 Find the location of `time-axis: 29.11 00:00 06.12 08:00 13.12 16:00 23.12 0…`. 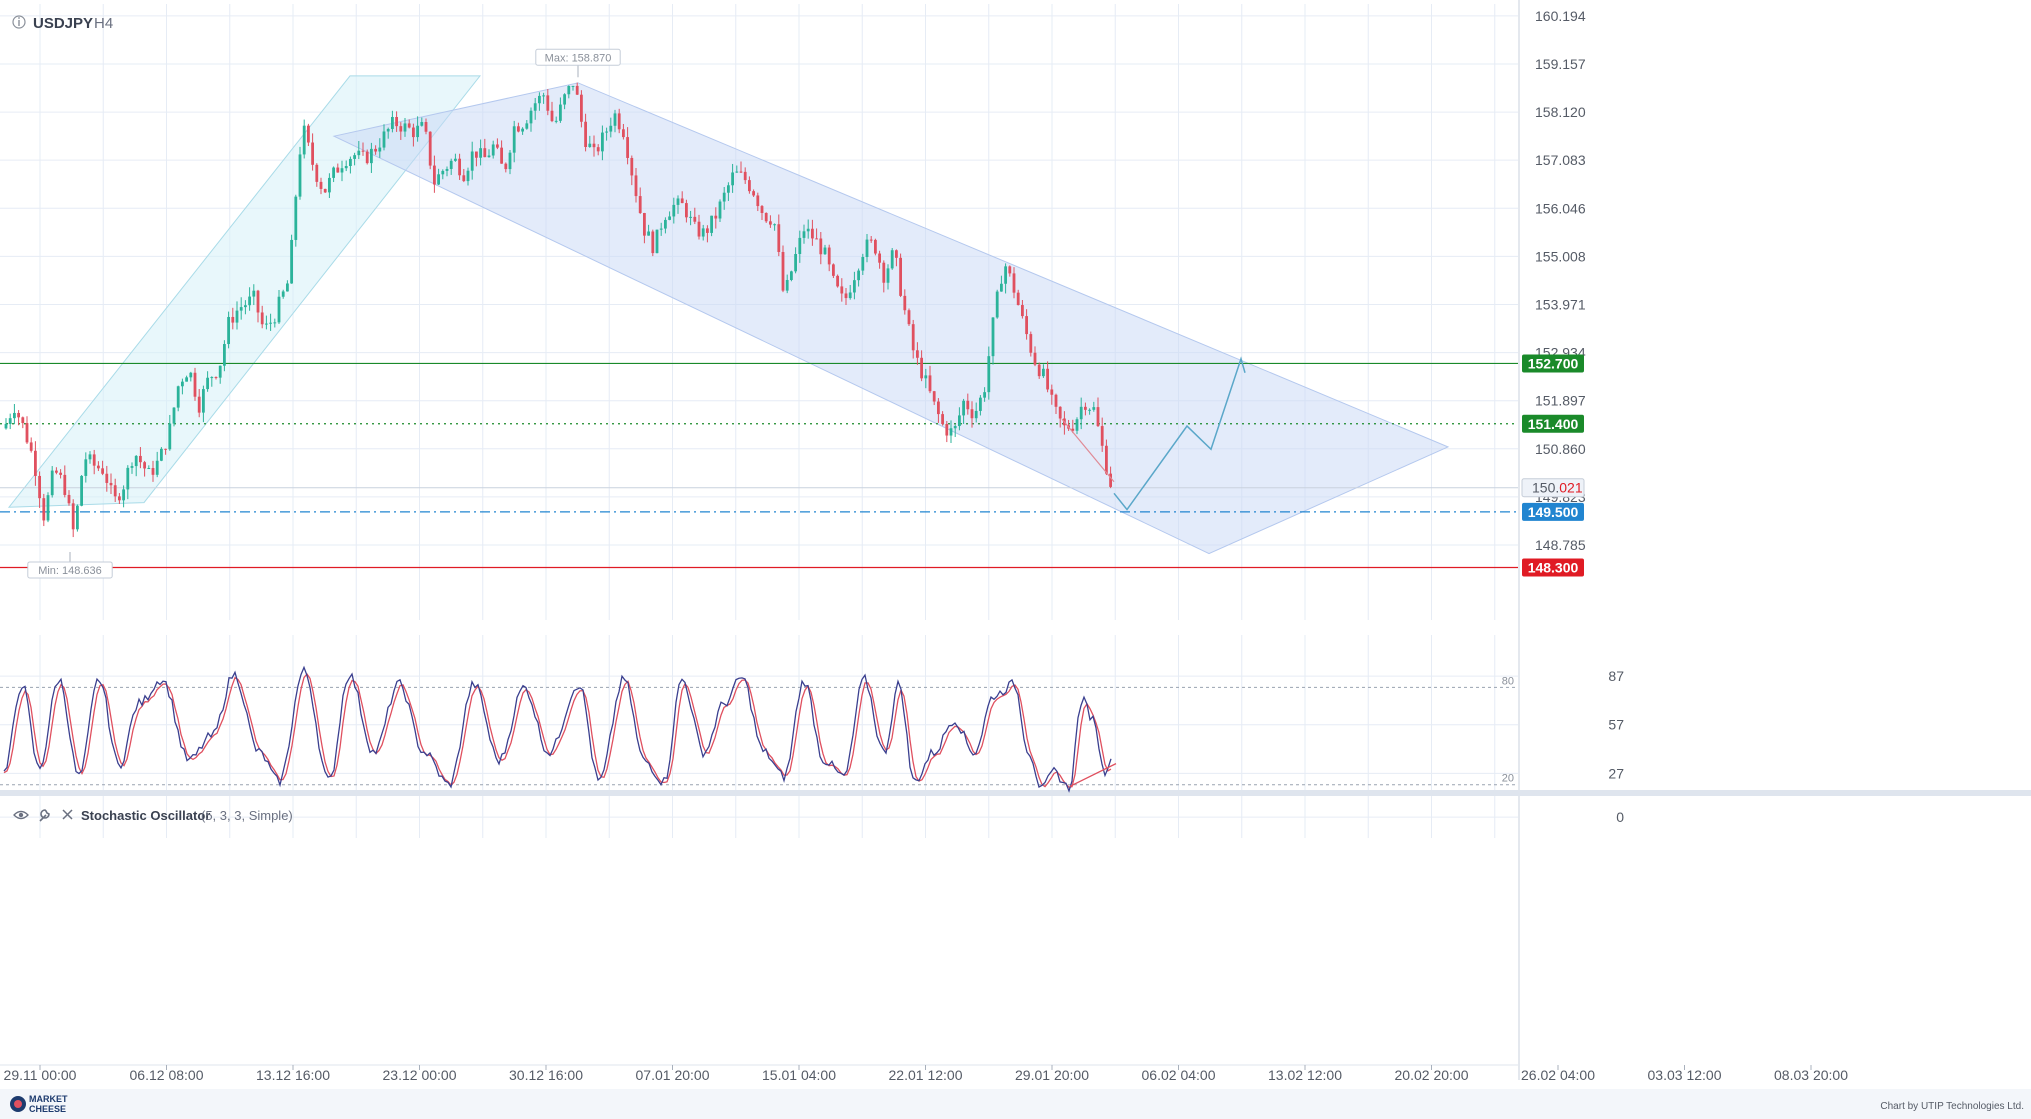

time-axis: 29.11 00:00 06.12 08:00 13.12 16:00 23.12 0… is located at coordinates (926, 1074).